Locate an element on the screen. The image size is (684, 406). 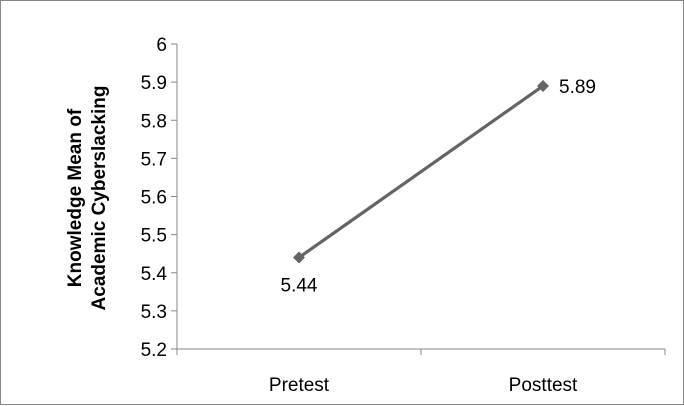
y-axis-title-line-1: Knowledge Mean of is located at coordinates (75, 197).